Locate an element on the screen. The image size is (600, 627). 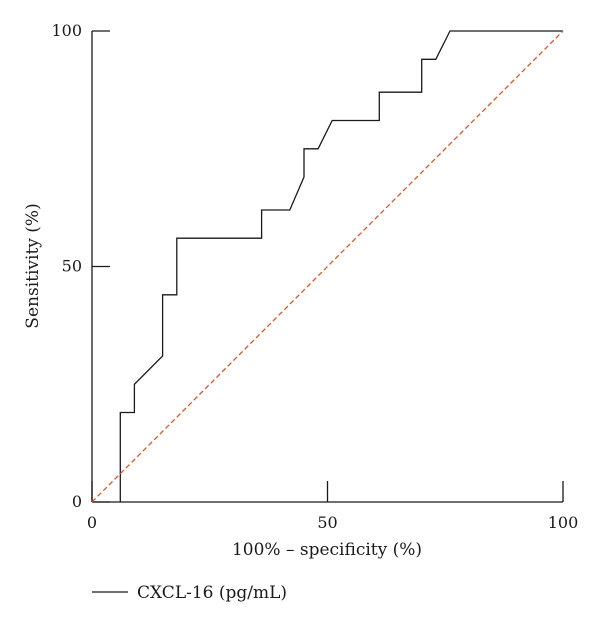
x-tick-label: 100 is located at coordinates (563, 522).